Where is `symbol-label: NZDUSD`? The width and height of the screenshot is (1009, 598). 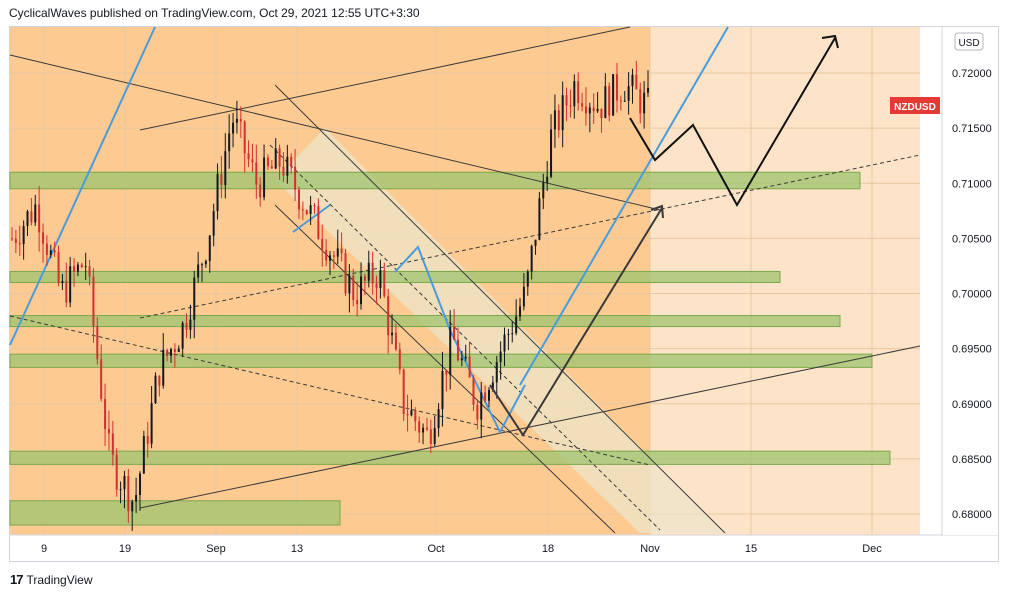
symbol-label: NZDUSD is located at coordinates (915, 107).